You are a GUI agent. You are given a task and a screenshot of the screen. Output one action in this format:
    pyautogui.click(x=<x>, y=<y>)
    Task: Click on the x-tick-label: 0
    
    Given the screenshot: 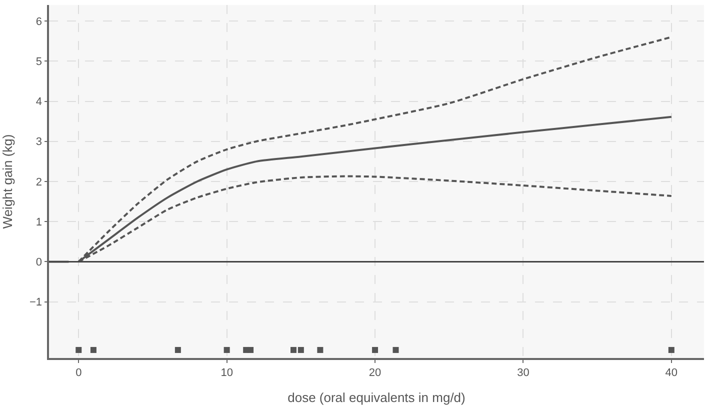 What is the action you would take?
    pyautogui.click(x=79, y=372)
    